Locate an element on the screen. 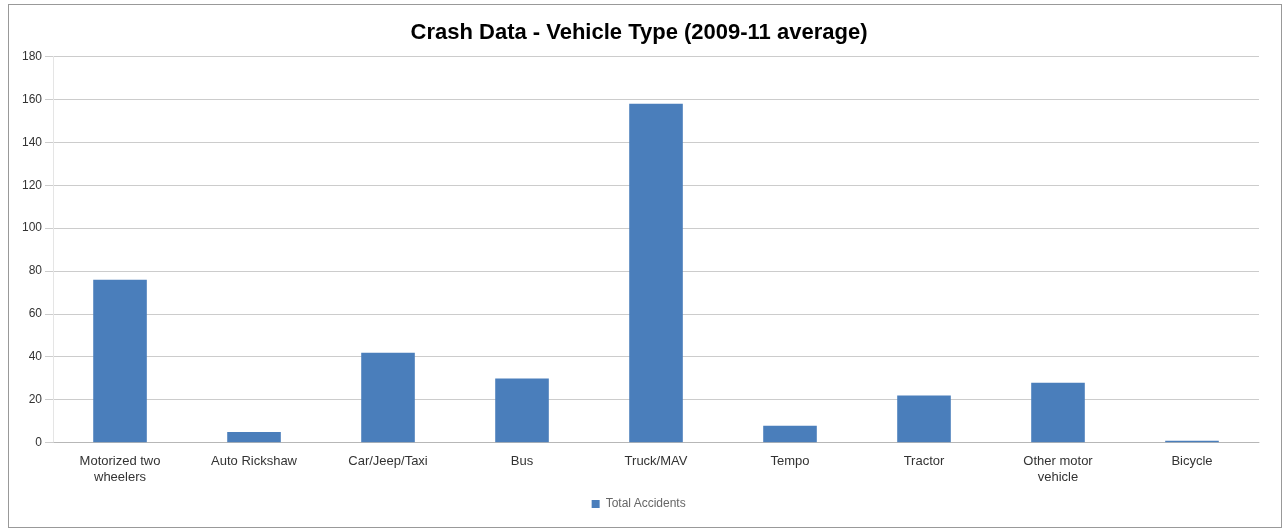 This screenshot has width=1287, height=531. y-tick-label: 160 is located at coordinates (32, 98).